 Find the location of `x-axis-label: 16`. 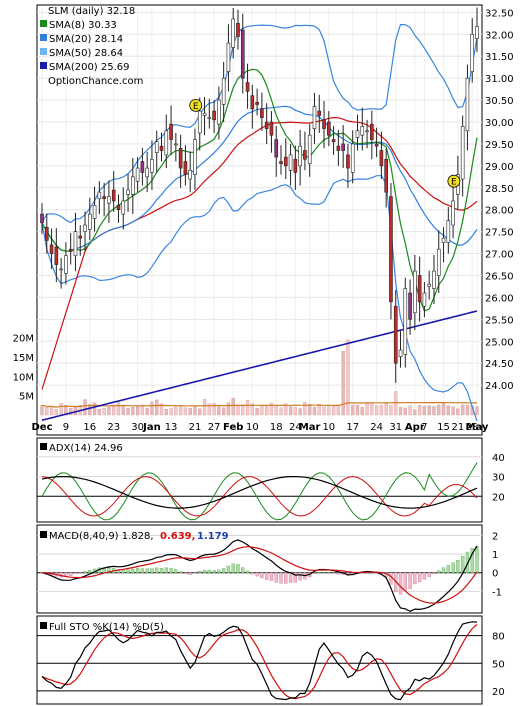

x-axis-label: 16 is located at coordinates (89, 427).